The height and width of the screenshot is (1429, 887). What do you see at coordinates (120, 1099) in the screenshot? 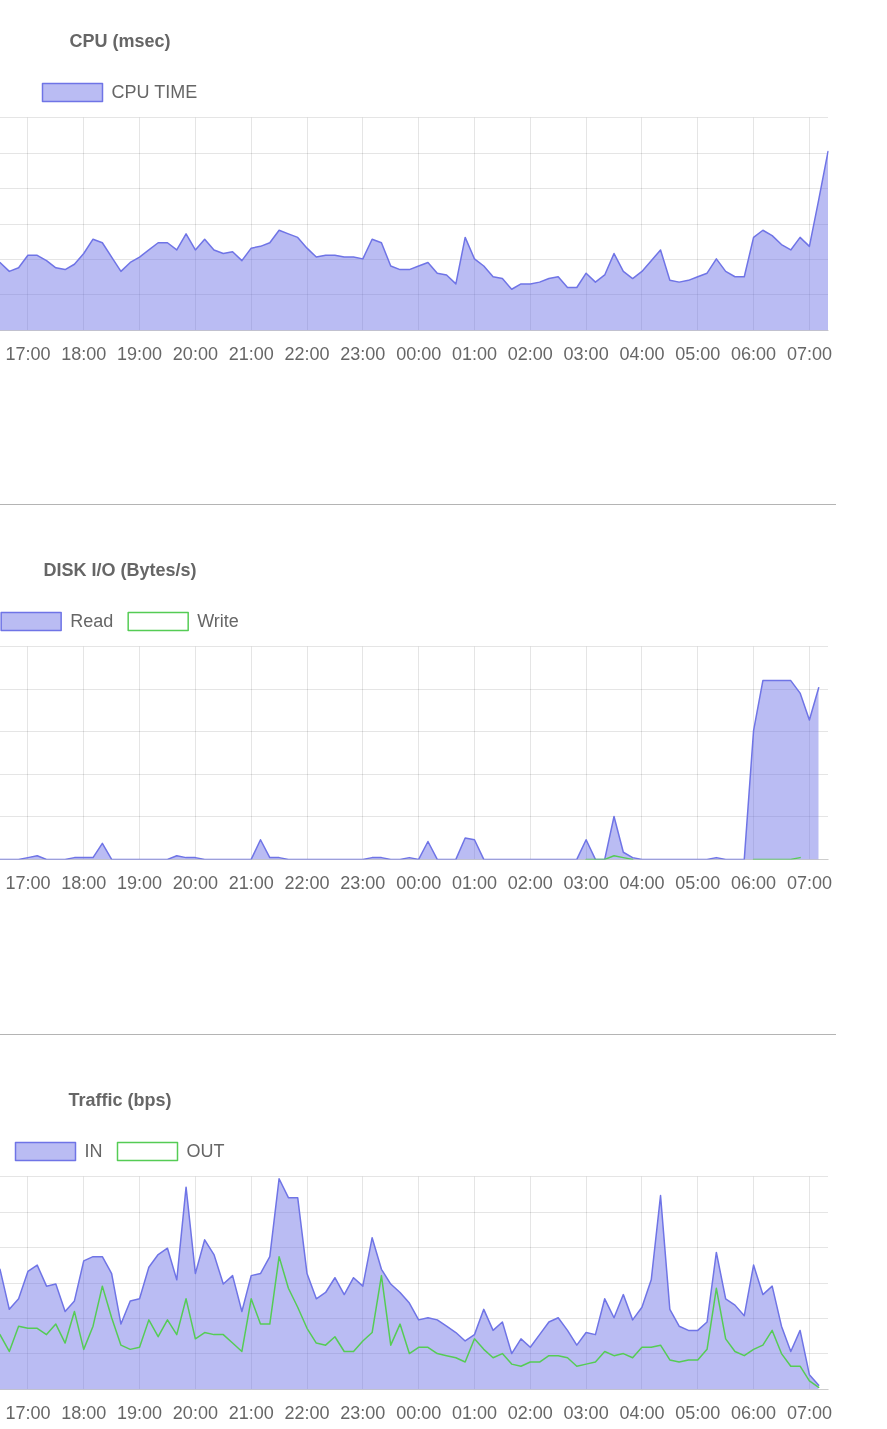
I see `chart-title: Traffic (bps)` at bounding box center [120, 1099].